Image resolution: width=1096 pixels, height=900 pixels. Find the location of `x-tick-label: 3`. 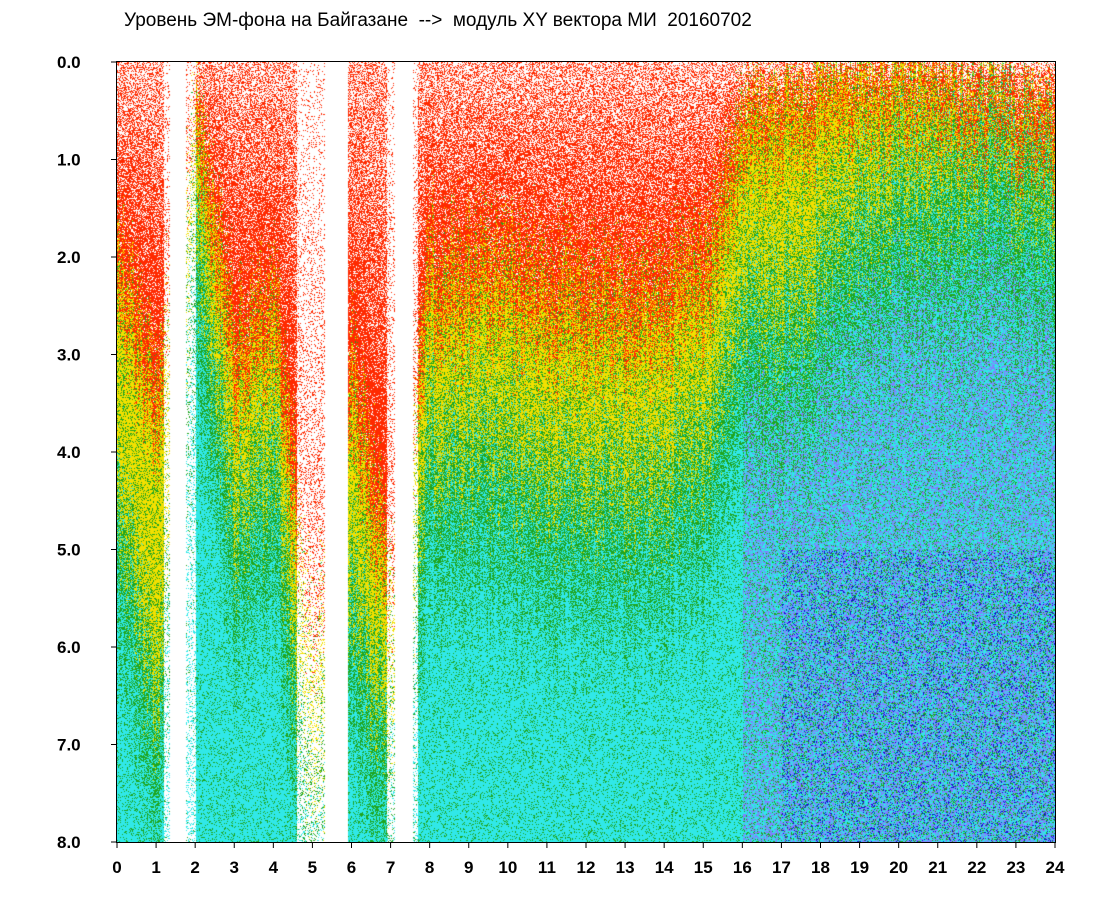

x-tick-label: 3 is located at coordinates (234, 867).